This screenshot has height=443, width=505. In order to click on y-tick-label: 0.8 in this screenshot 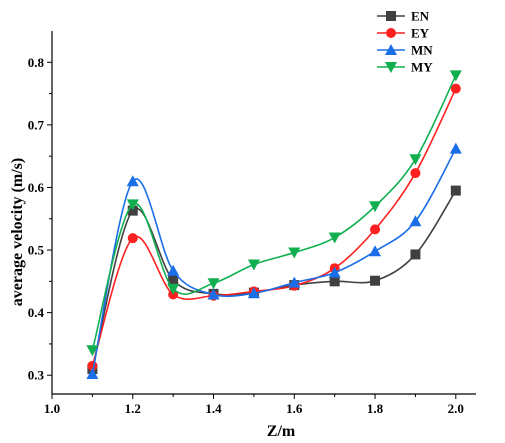, I will do `click(36, 62)`.